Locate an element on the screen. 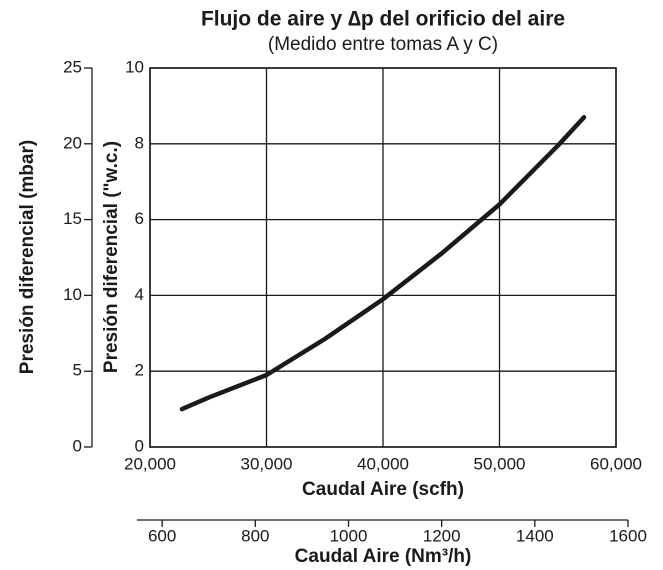  x-tick-label: 20,000 is located at coordinates (150, 463).